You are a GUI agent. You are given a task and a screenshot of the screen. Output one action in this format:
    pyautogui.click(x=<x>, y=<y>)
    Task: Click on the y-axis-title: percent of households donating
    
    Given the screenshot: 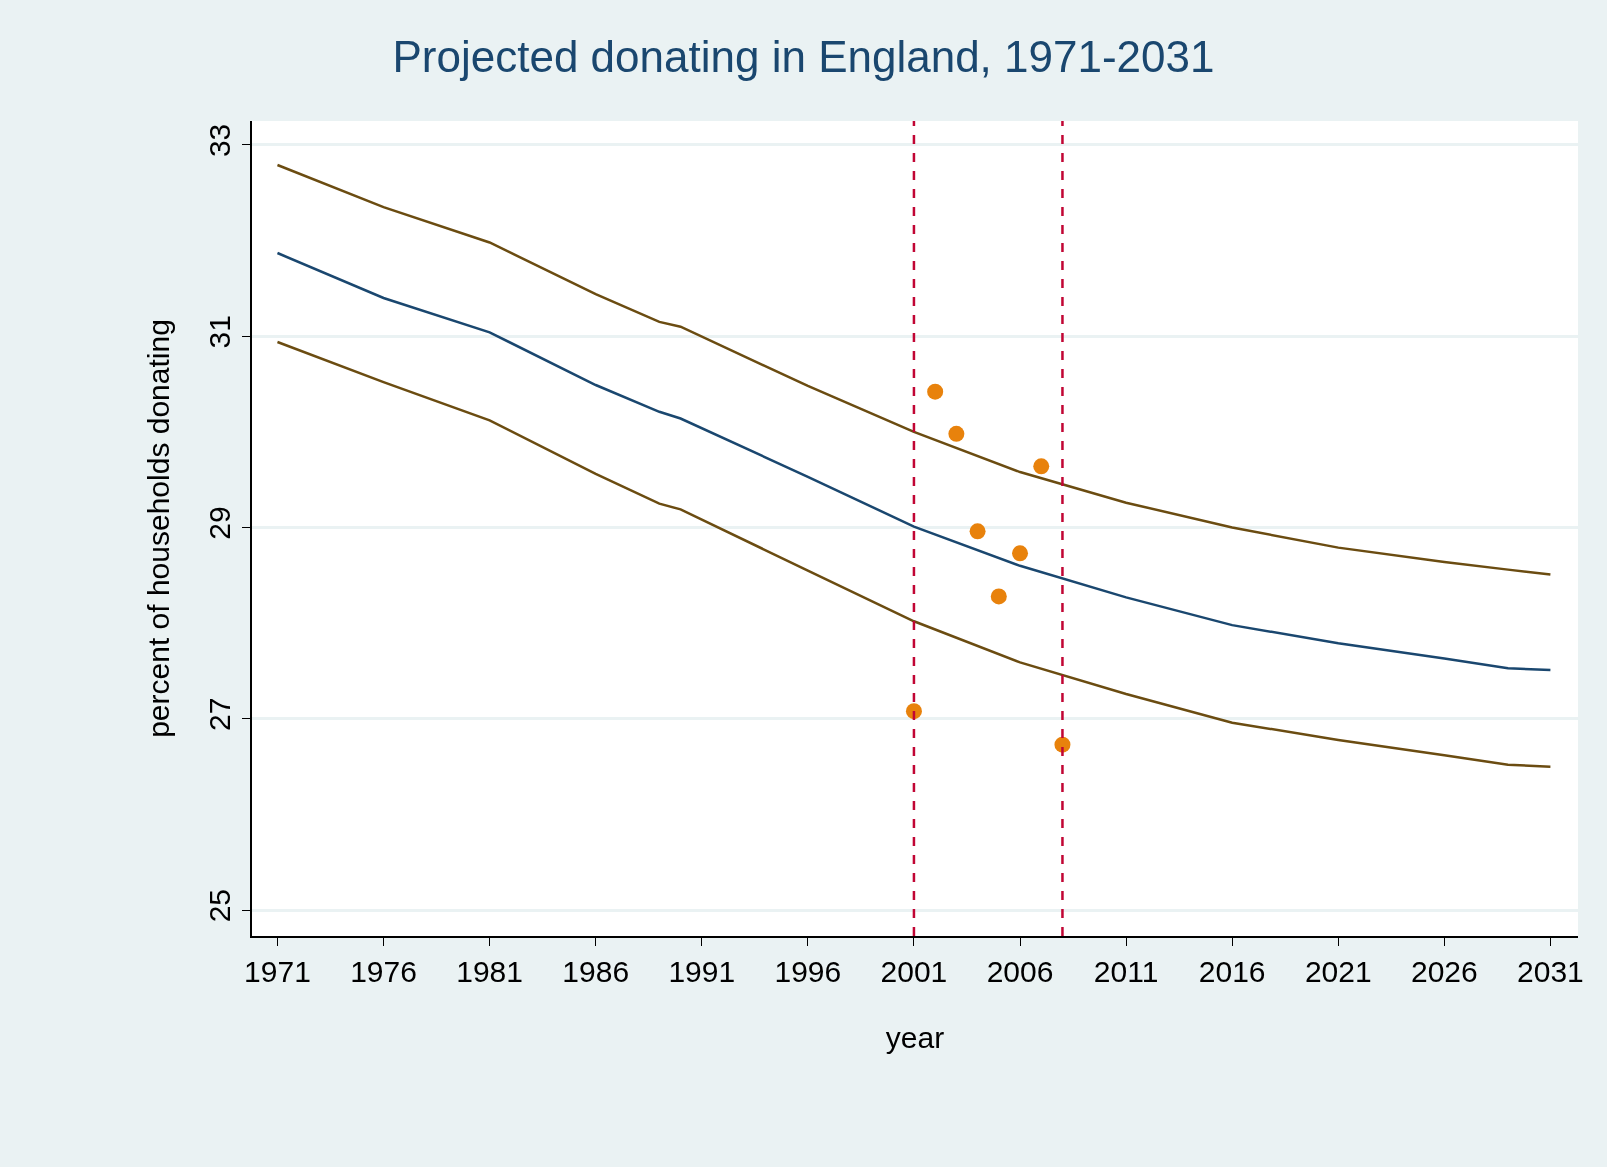 What is the action you would take?
    pyautogui.click(x=158, y=528)
    